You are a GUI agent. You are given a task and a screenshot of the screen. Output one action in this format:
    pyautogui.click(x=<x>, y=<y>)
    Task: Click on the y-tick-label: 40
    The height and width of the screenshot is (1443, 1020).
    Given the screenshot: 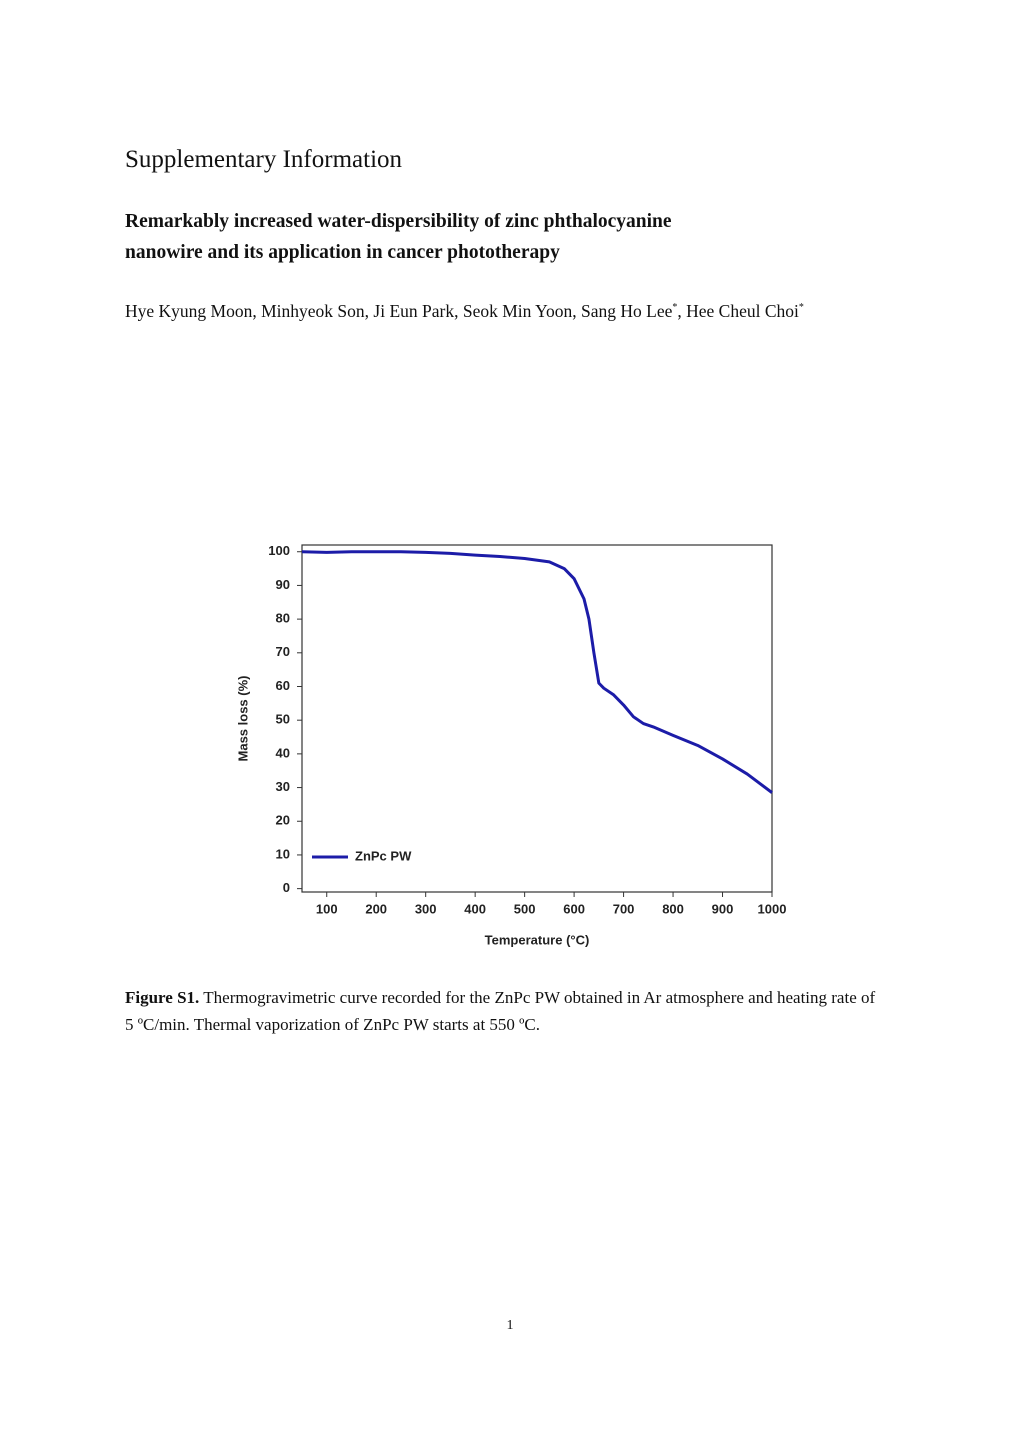 What is the action you would take?
    pyautogui.click(x=283, y=752)
    